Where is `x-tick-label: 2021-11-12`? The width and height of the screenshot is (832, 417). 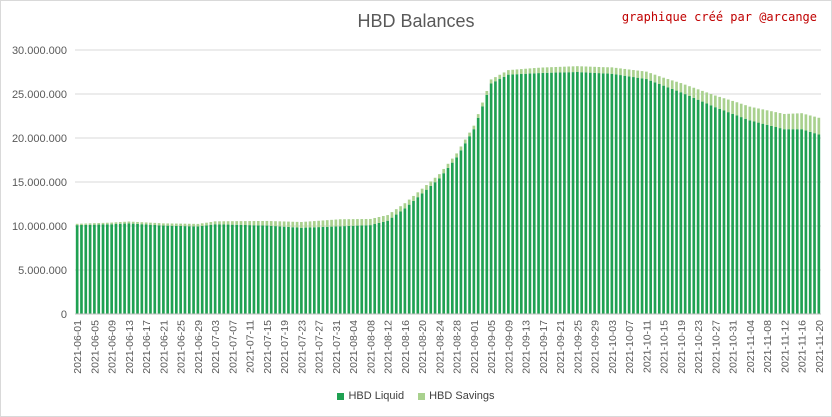
x-tick-label: 2021-11-12 is located at coordinates (785, 346).